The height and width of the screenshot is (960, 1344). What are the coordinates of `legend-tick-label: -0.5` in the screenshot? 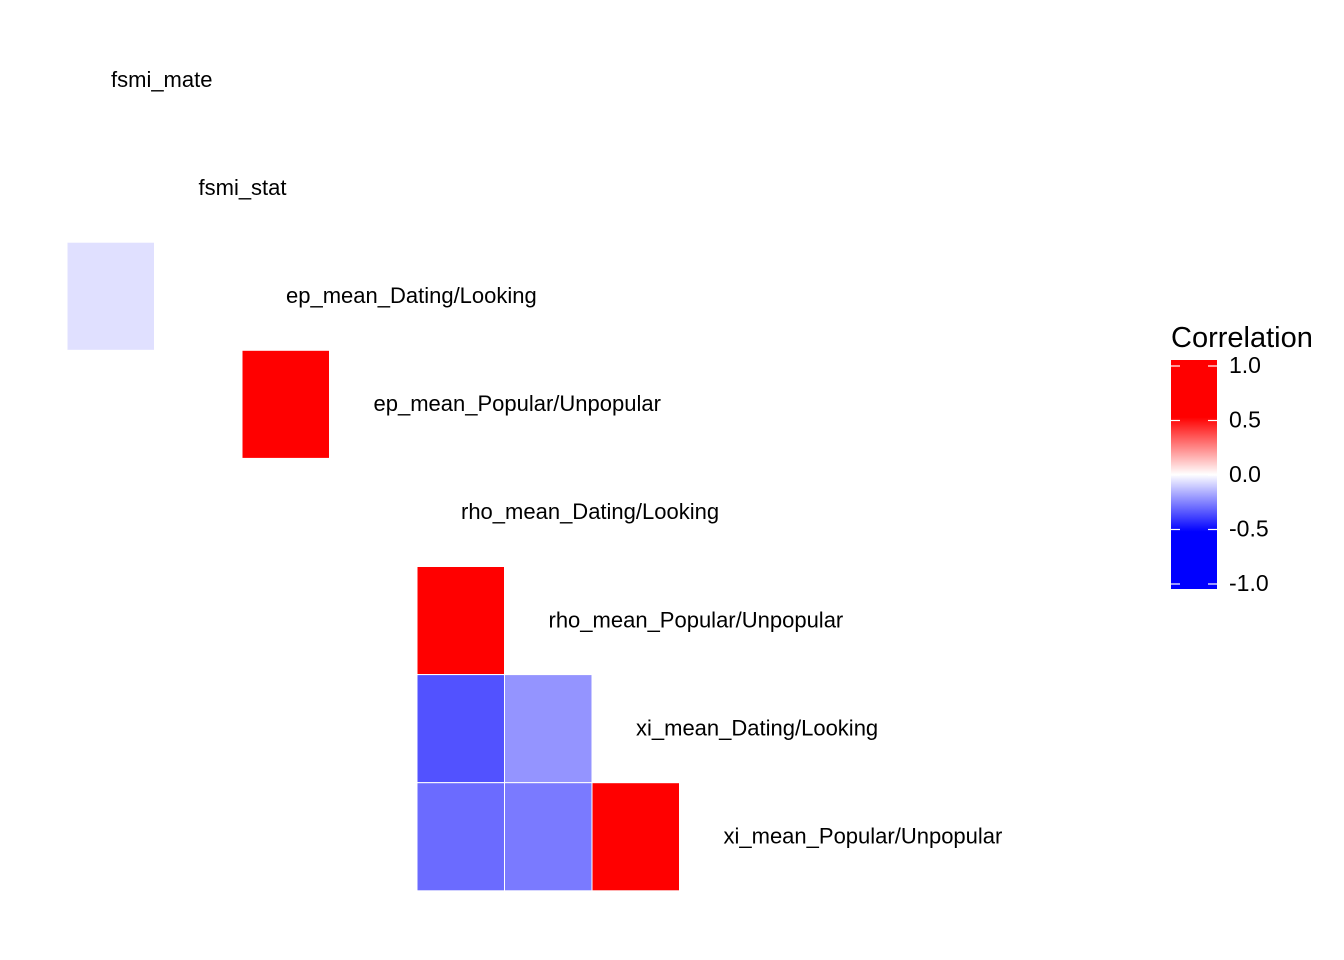 It's located at (1249, 529).